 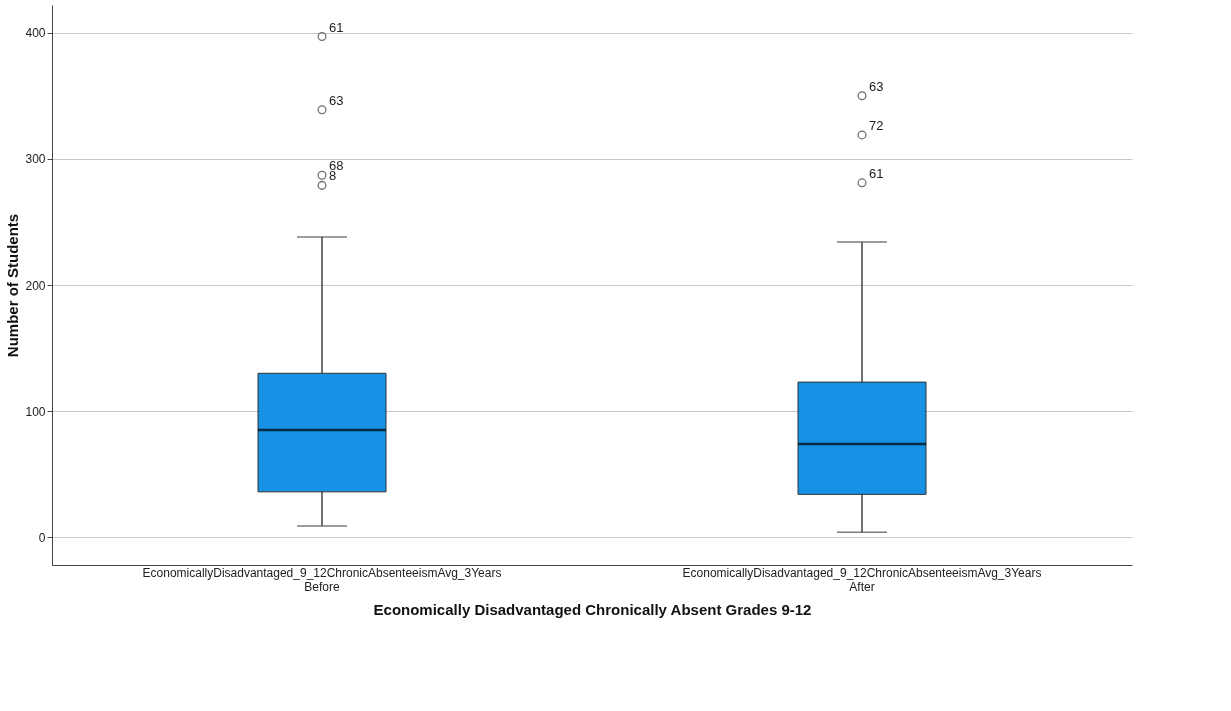 I want to click on x-tick-label: EconomicallyDisadvantaged_9_12ChronicAbsenteeismAvg_3Years After, so click(x=862, y=579).